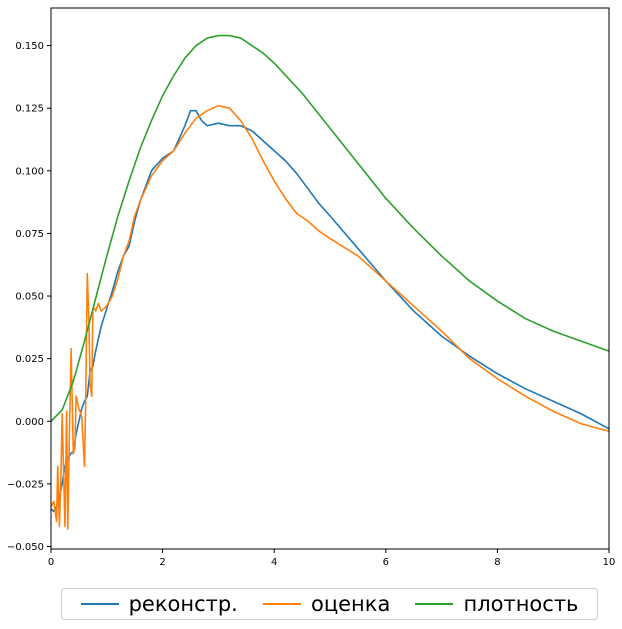  Describe the element at coordinates (99, 604) in the screenshot. I see `legend-swatch-reconstruction` at that location.